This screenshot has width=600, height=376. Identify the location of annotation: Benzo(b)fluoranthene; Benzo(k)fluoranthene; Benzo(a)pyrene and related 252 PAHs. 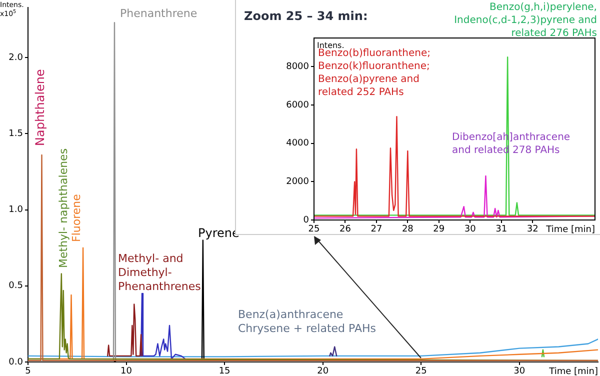
(374, 73).